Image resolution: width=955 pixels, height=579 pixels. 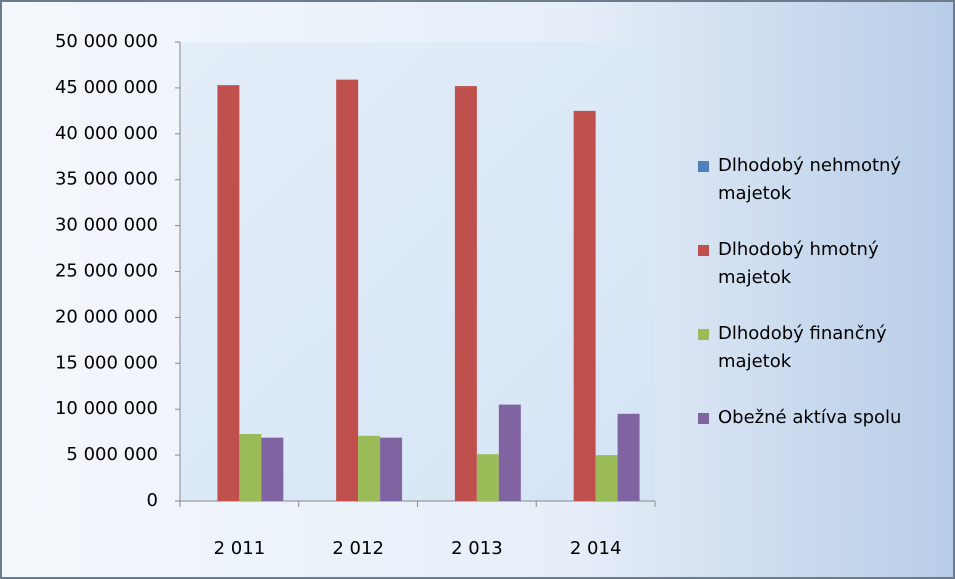 I want to click on y-tick-label: 35 000 000, so click(x=106, y=179).